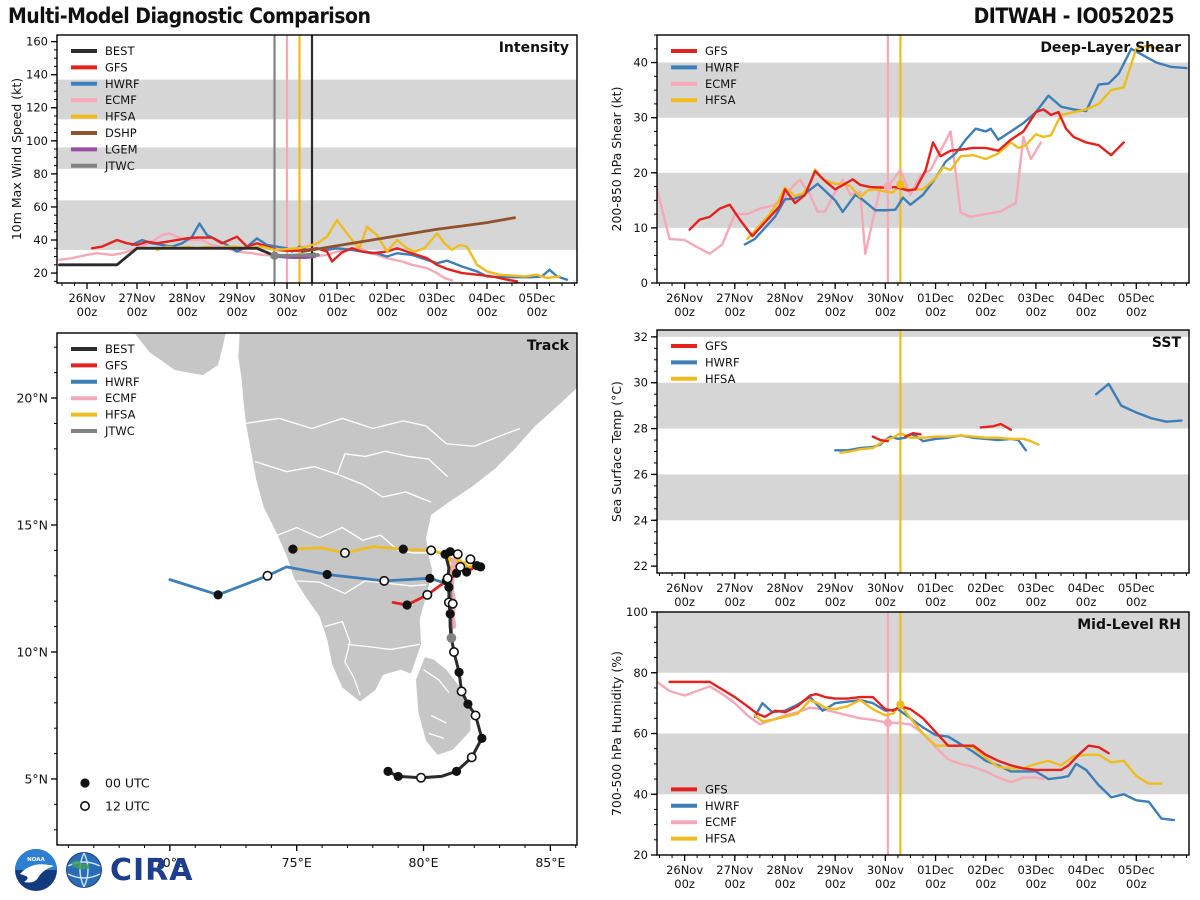 This screenshot has height=900, width=1200. What do you see at coordinates (85, 805) in the screenshot?
I see `legend-12utc-marker` at bounding box center [85, 805].